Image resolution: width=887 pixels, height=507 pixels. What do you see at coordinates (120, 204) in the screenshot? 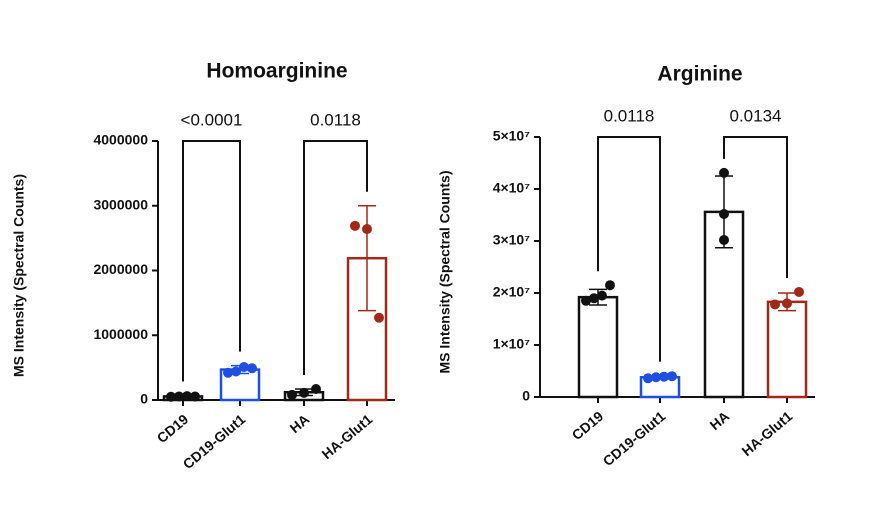
I see `y-tick-label: 3000000` at bounding box center [120, 204].